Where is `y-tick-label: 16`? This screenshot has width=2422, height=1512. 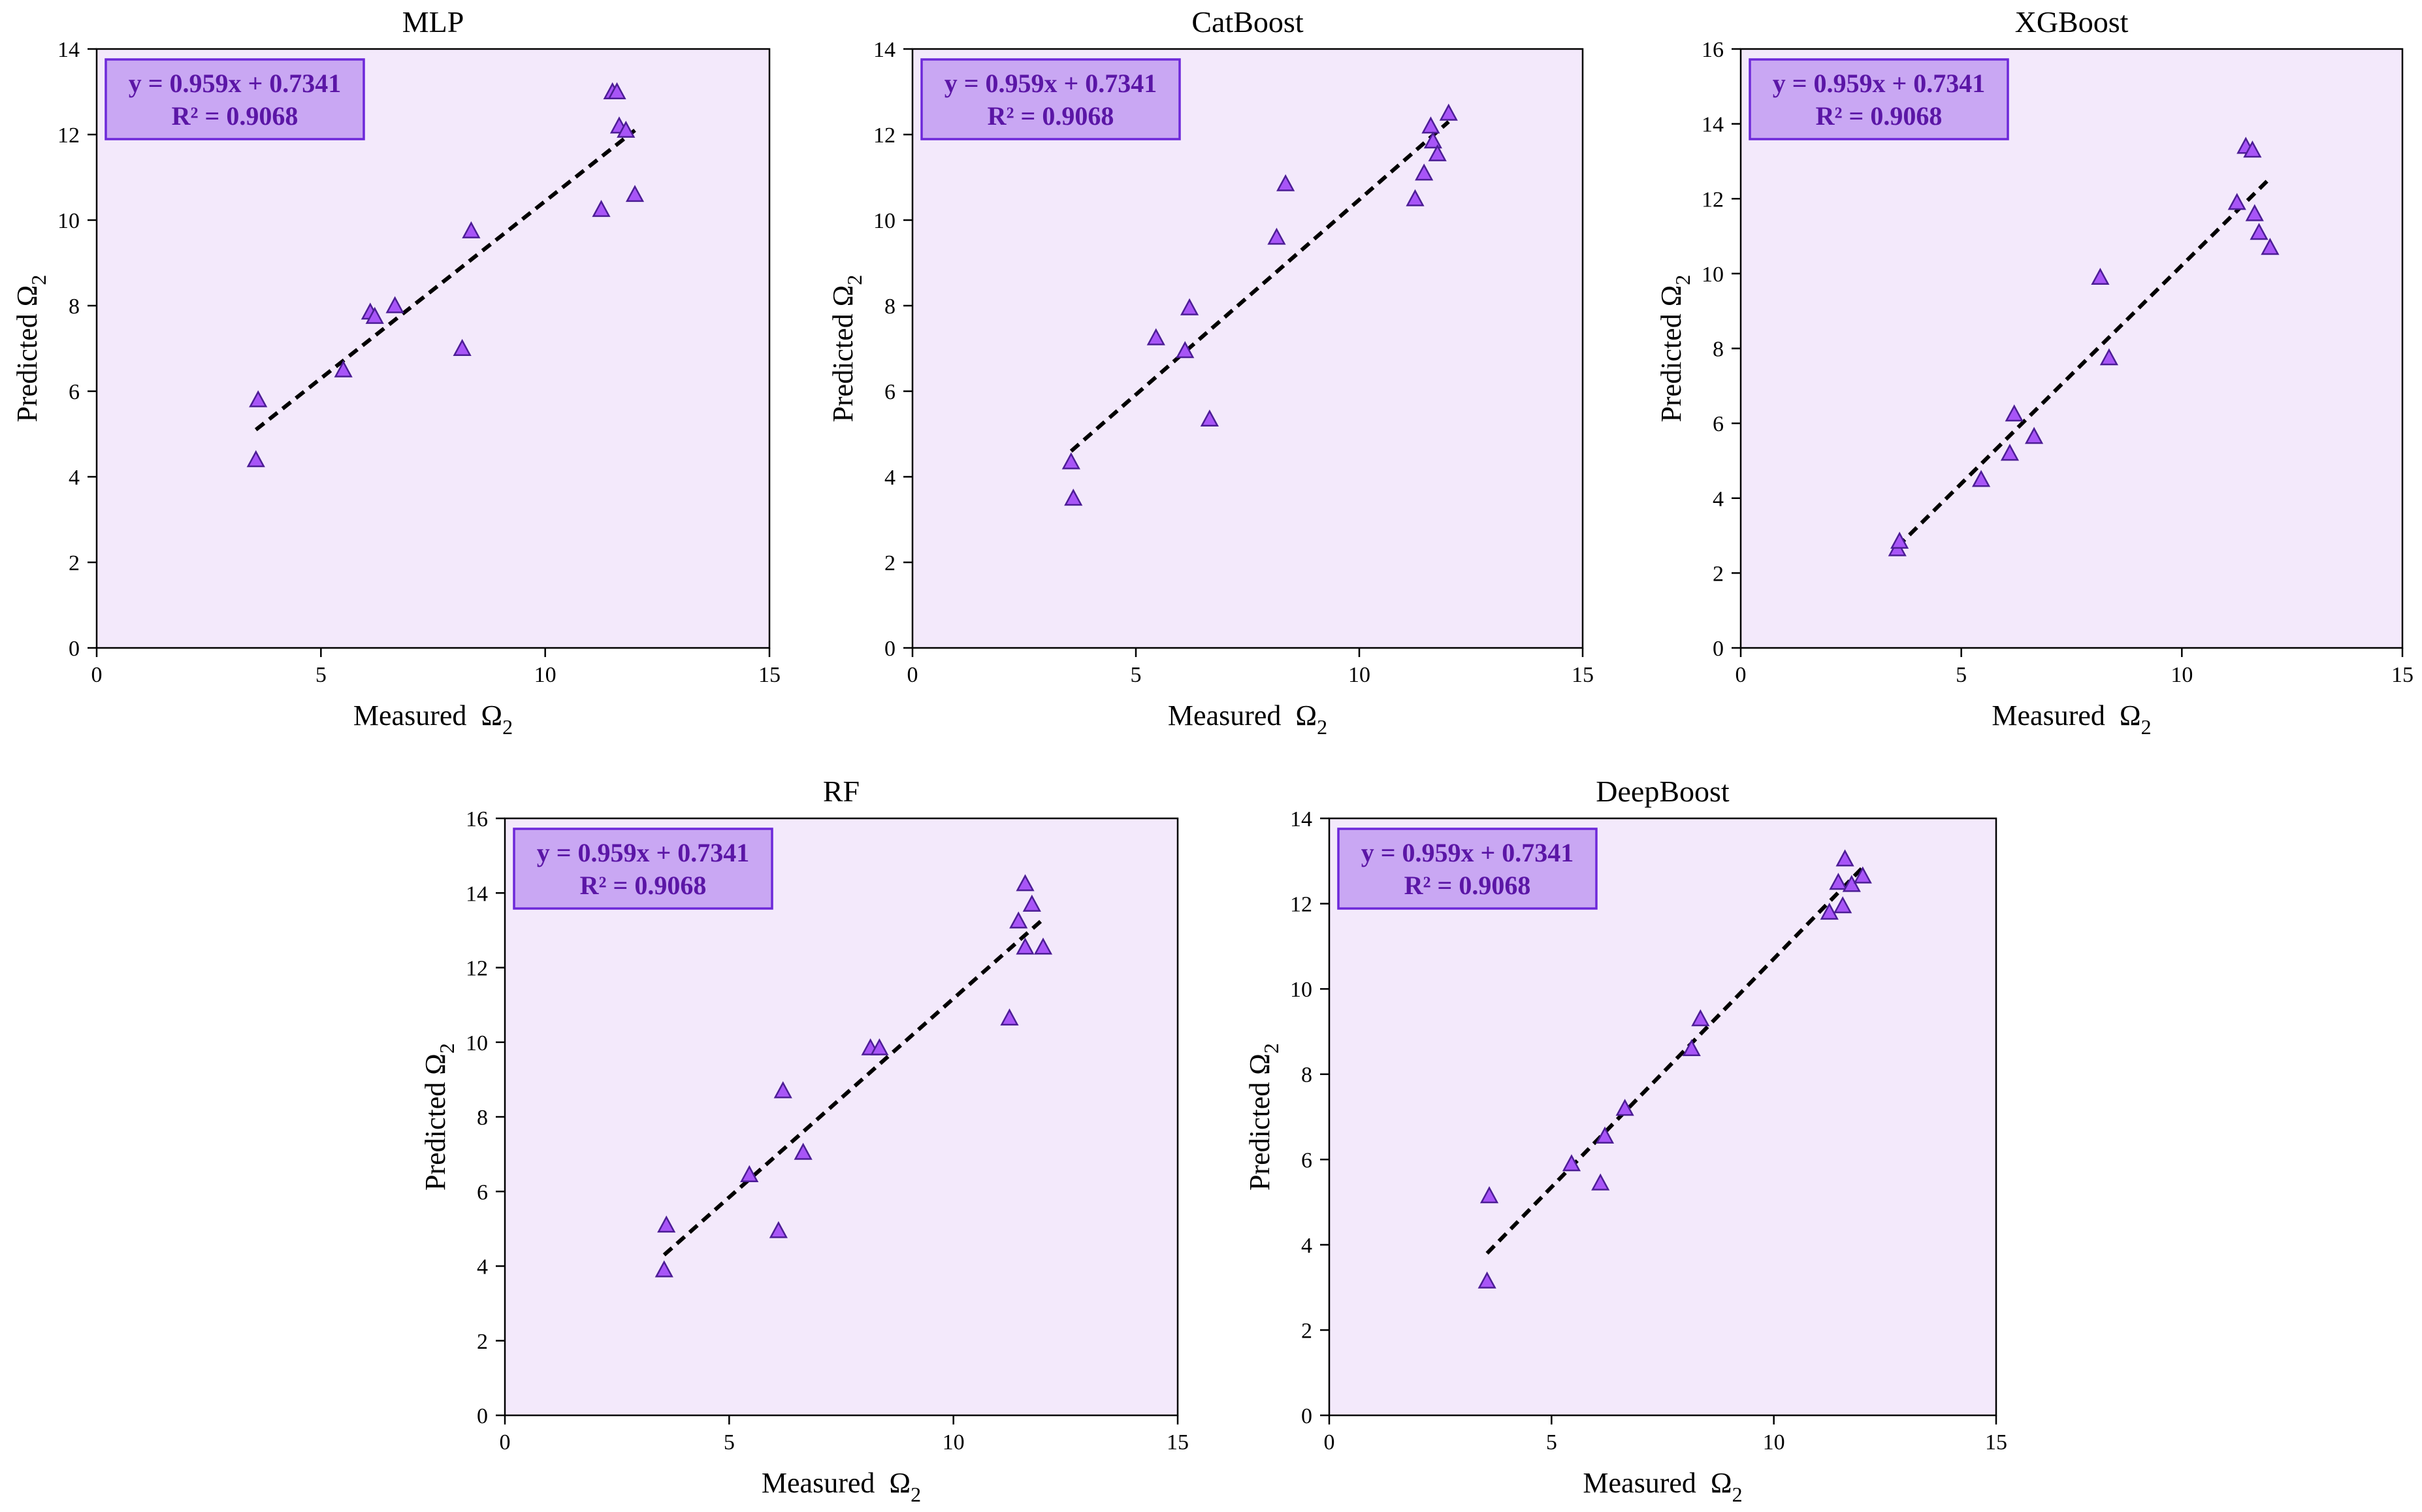 y-tick-label: 16 is located at coordinates (1713, 50).